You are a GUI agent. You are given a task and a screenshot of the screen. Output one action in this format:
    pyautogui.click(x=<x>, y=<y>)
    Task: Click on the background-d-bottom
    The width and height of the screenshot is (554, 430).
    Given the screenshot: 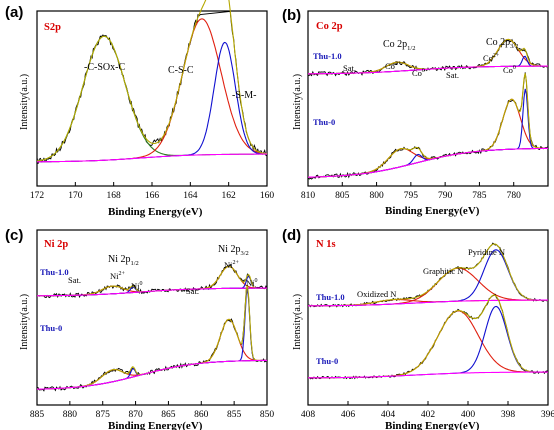 What is the action you would take?
    pyautogui.click(x=428, y=375)
    